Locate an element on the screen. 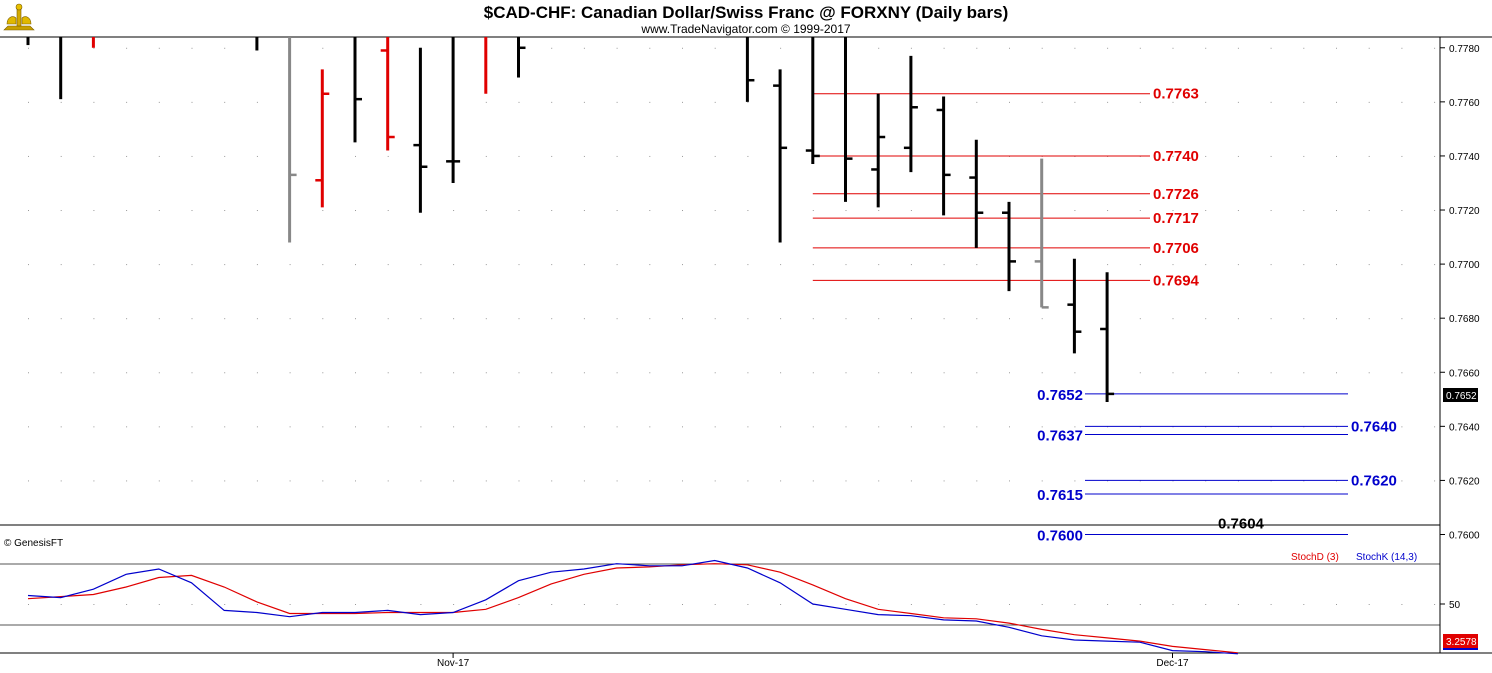 This screenshot has height=673, width=1492. stoch-axis: 50 is located at coordinates (1450, 605).